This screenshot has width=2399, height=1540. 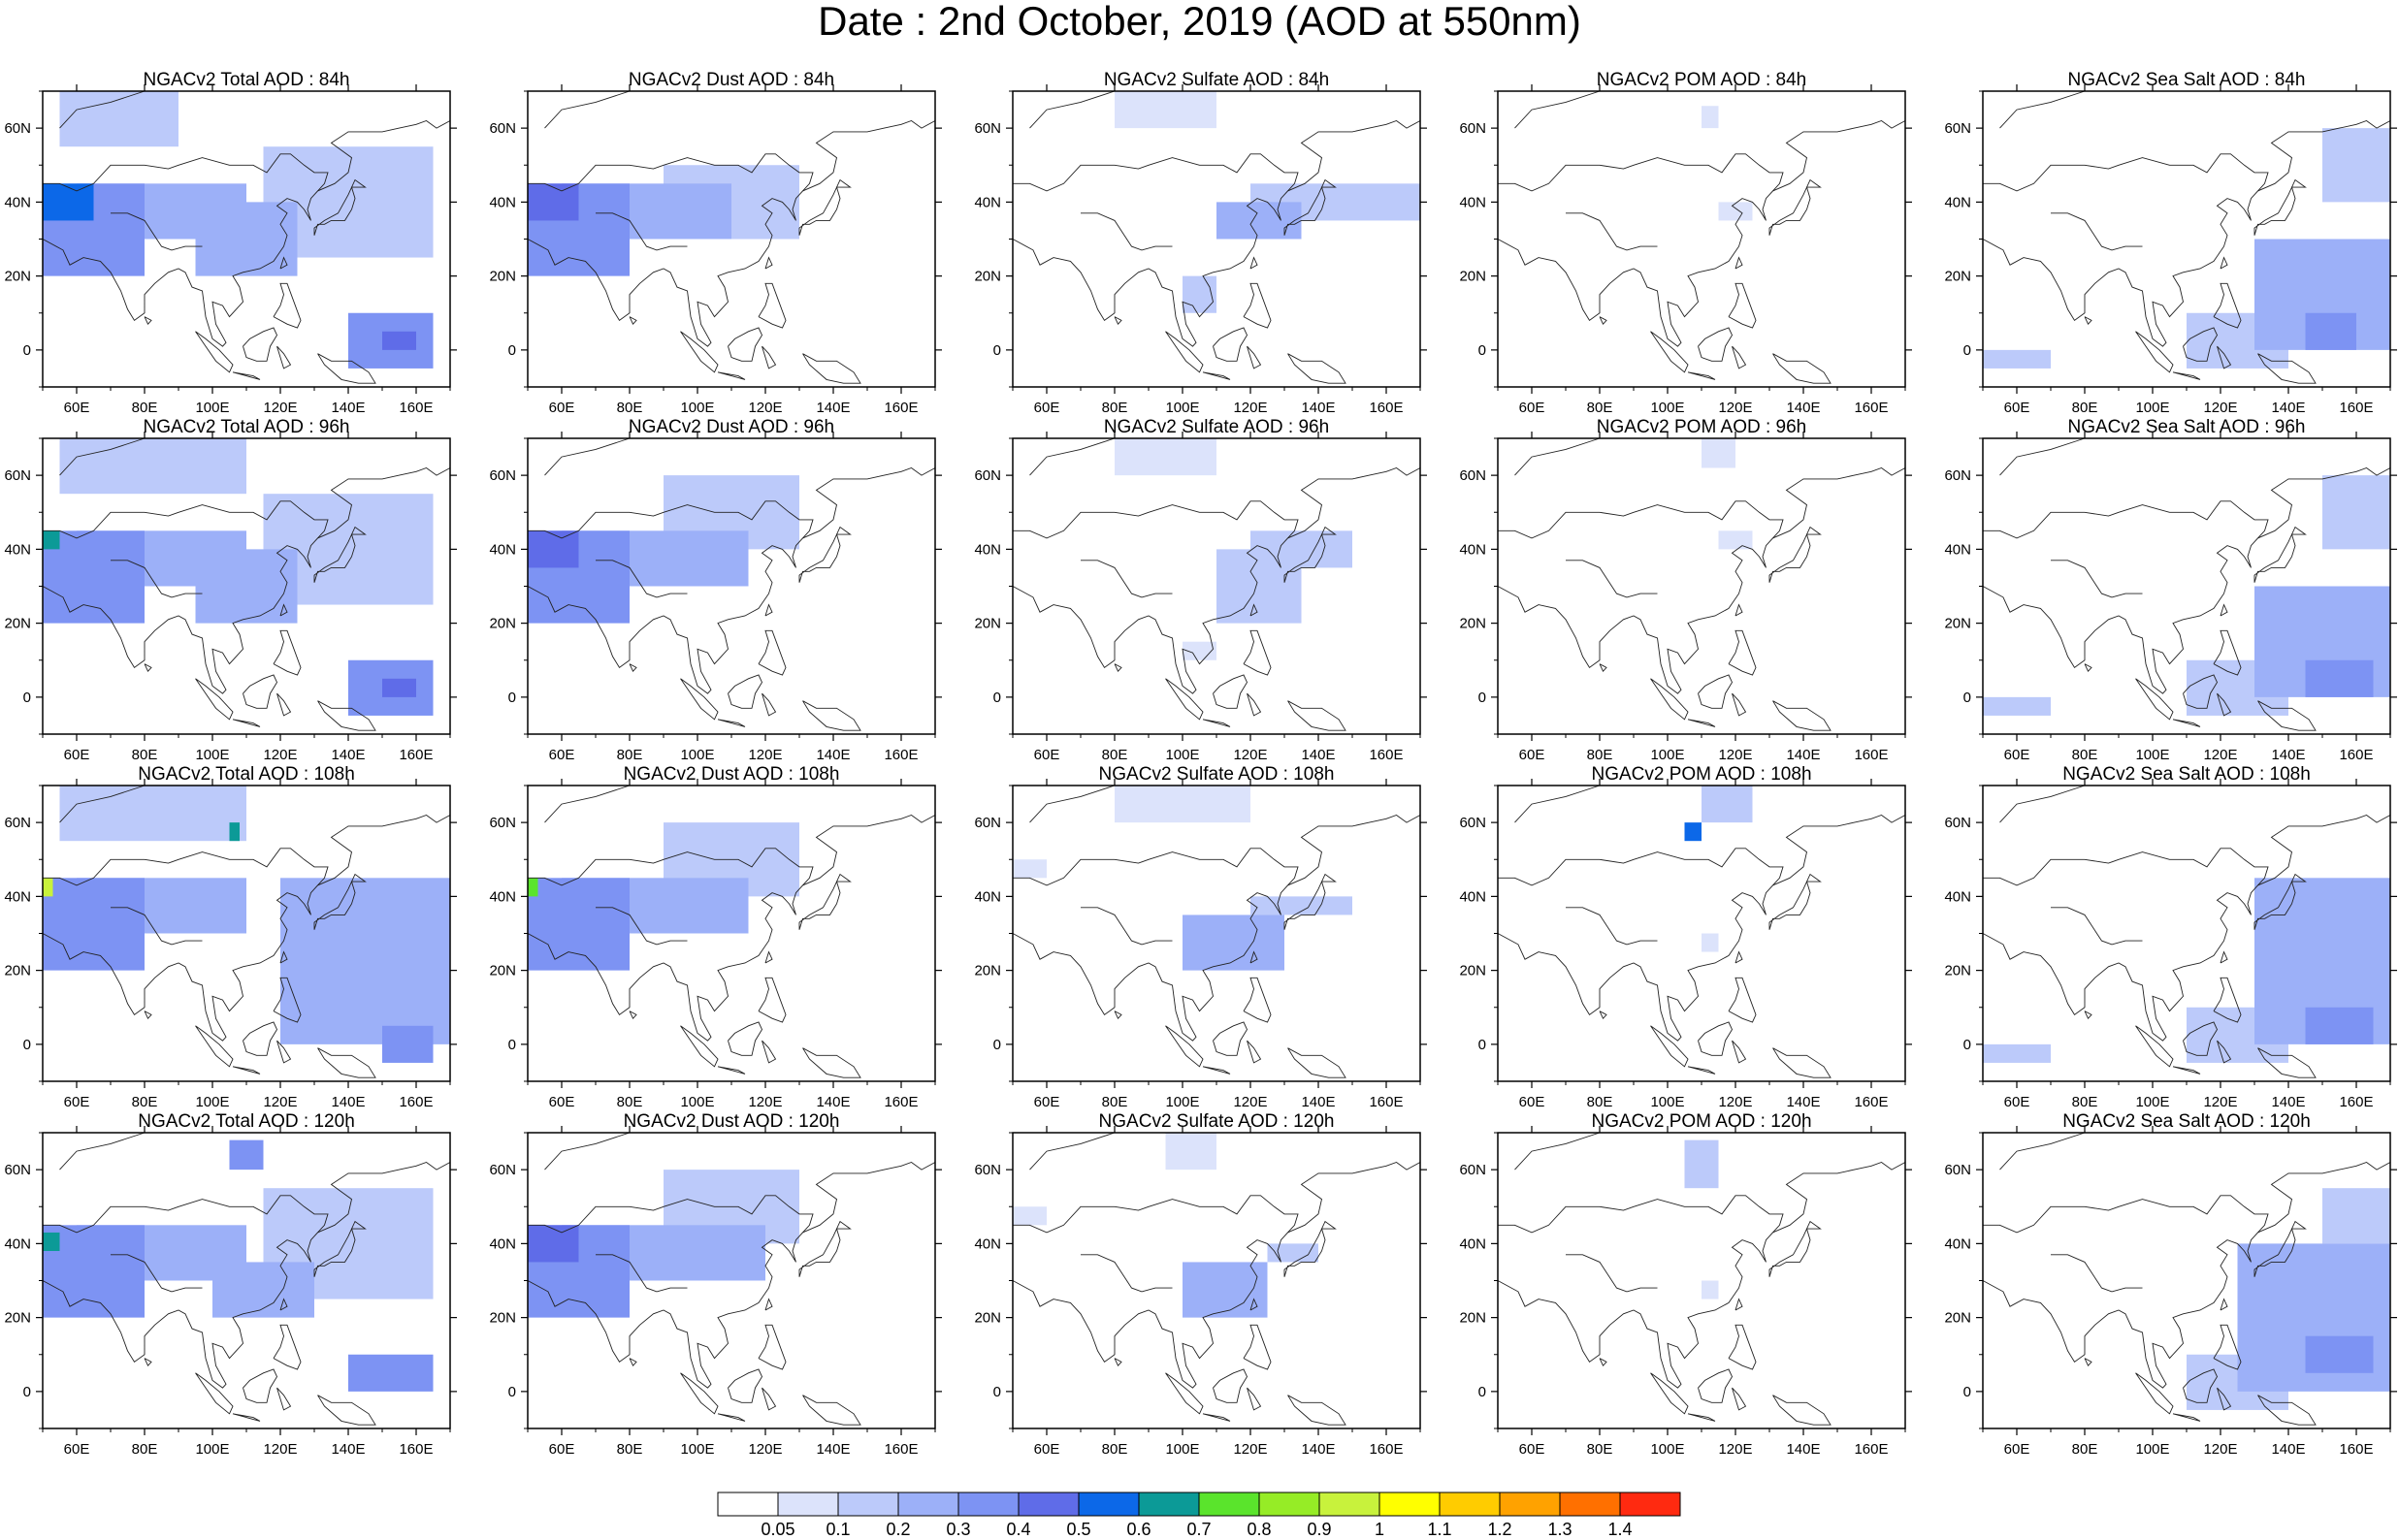 What do you see at coordinates (1871, 755) in the screenshot?
I see `x-tick-label: 160E` at bounding box center [1871, 755].